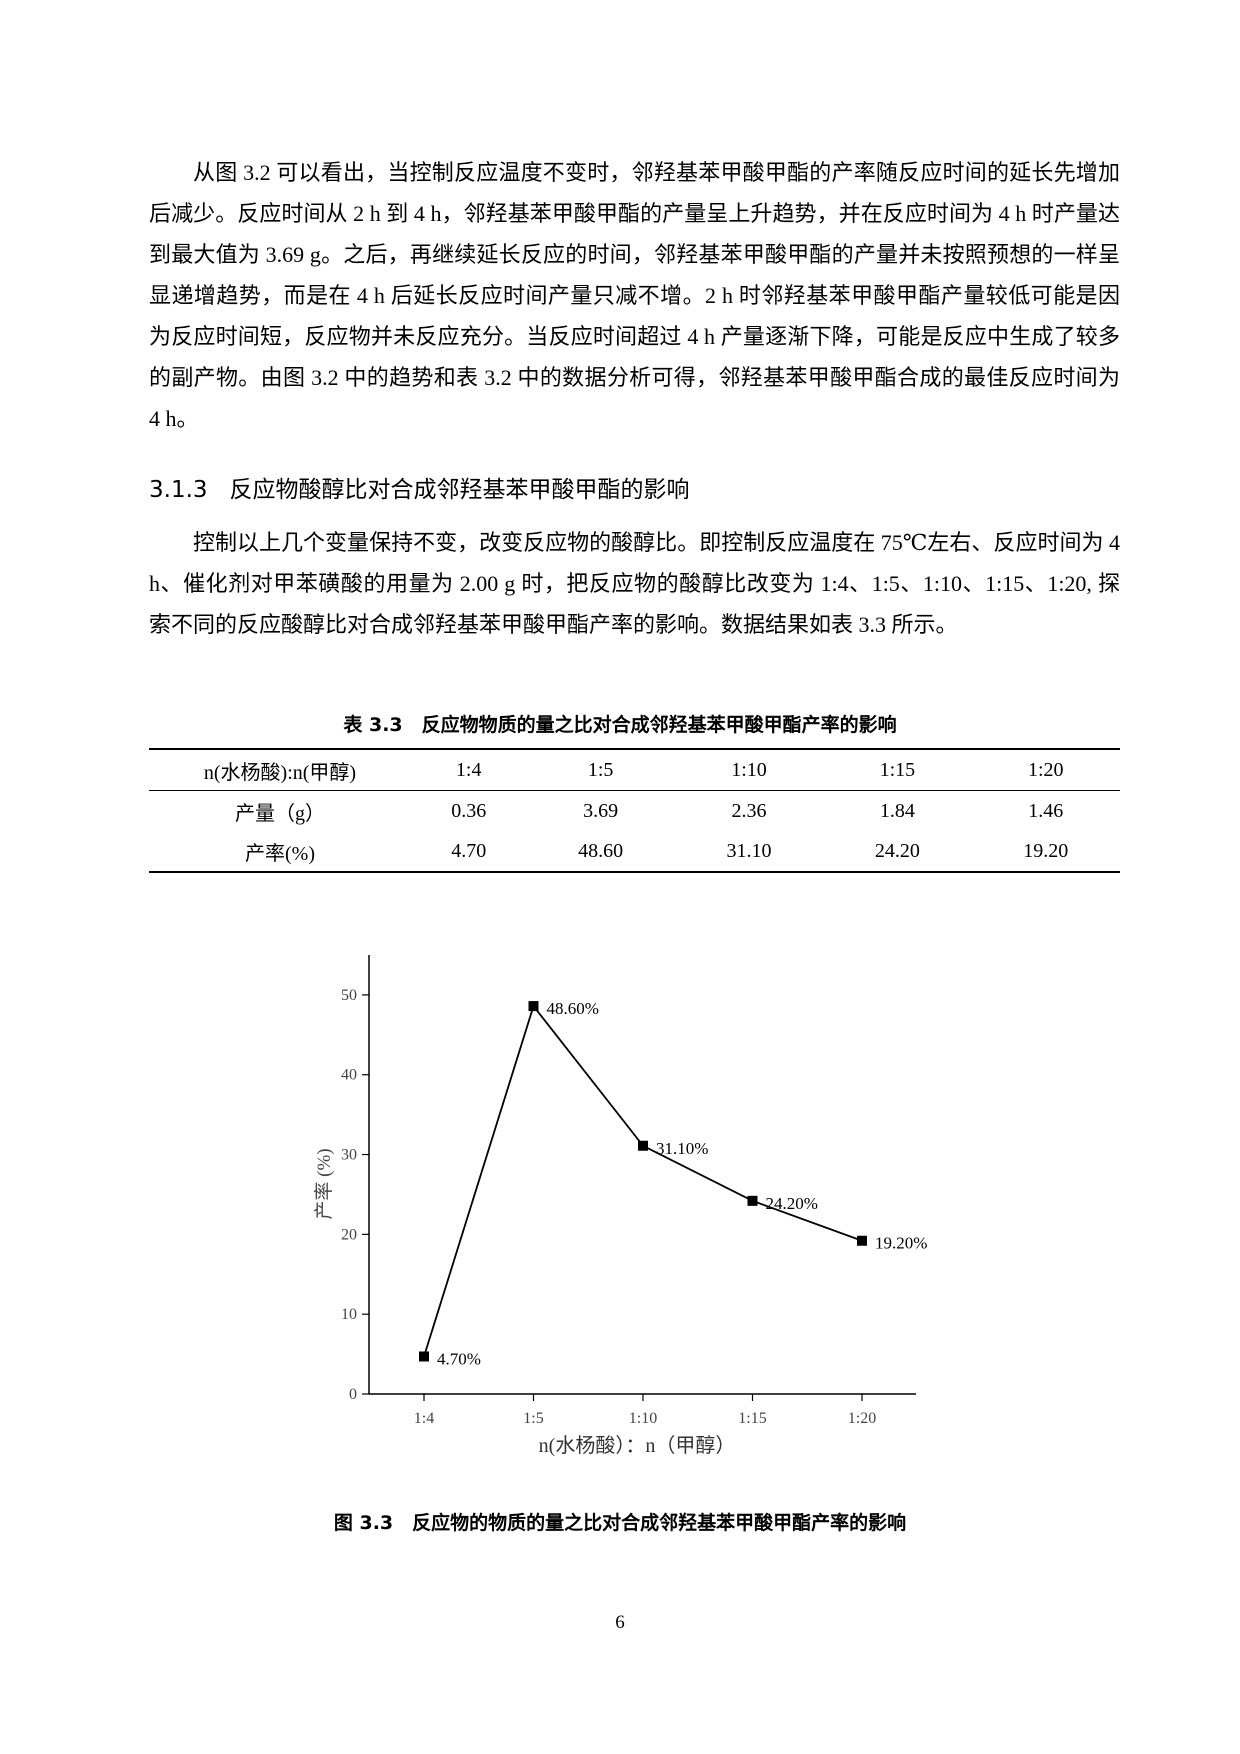 The height and width of the screenshot is (1754, 1240). Describe the element at coordinates (469, 850) in the screenshot. I see `cell: 4.70` at that location.